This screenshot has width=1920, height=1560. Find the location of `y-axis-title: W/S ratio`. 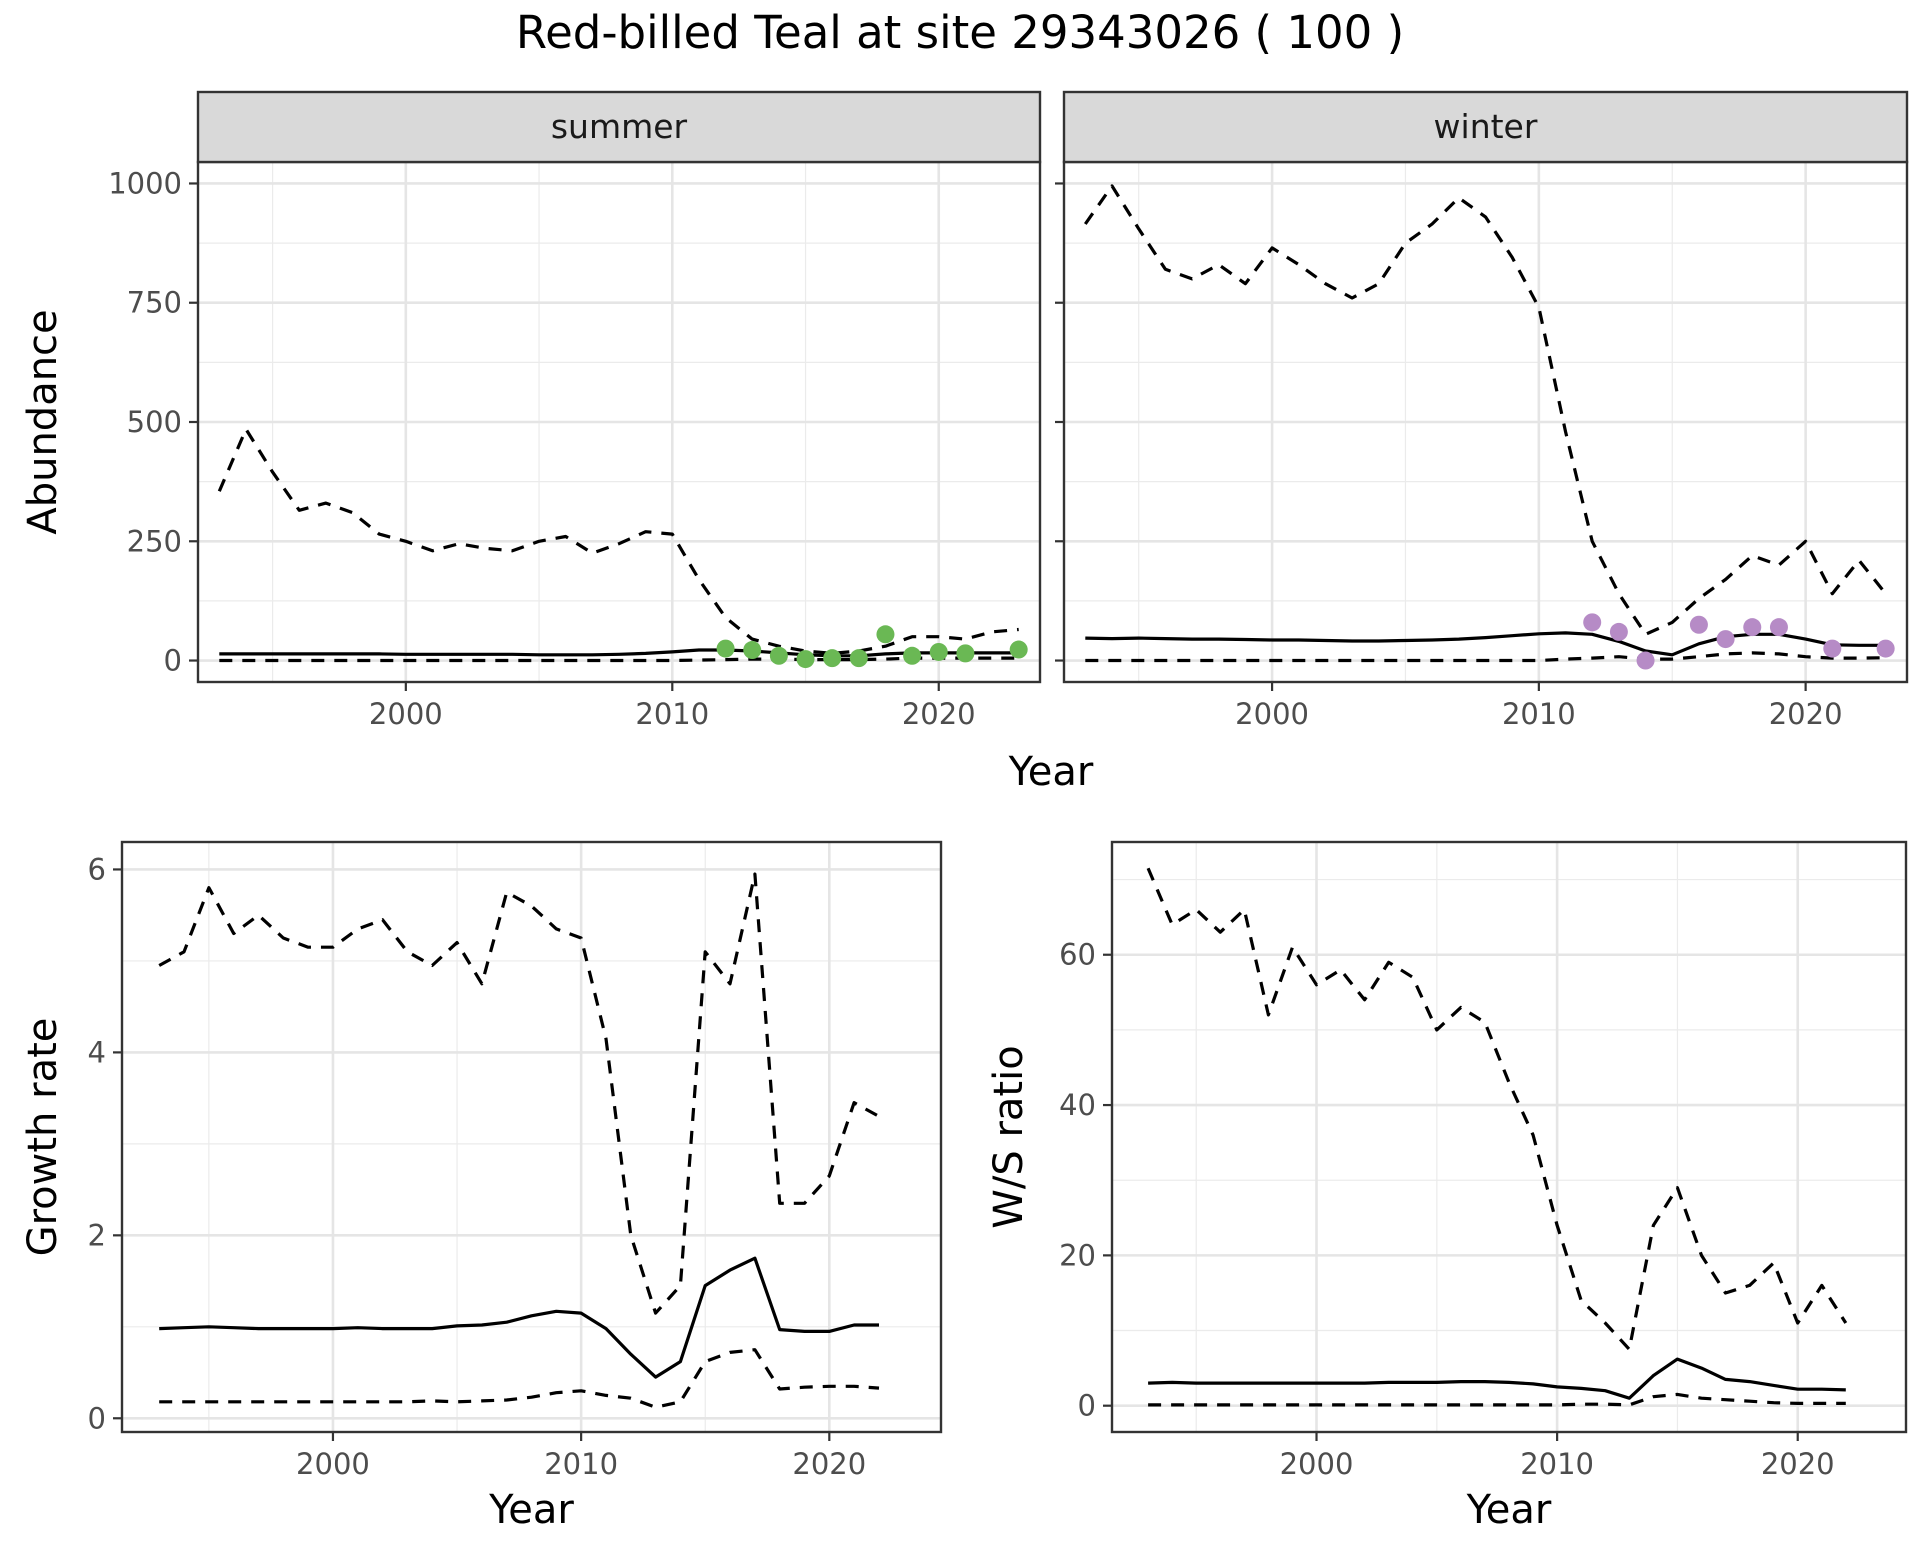

y-axis-title: W/S ratio is located at coordinates (1009, 1136).